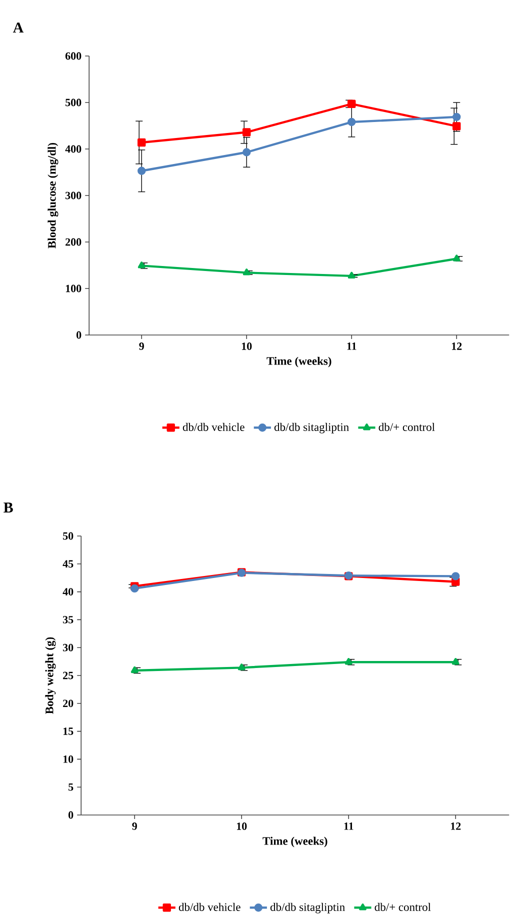 This screenshot has height=924, width=514. What do you see at coordinates (8, 507) in the screenshot?
I see `chart-title: B` at bounding box center [8, 507].